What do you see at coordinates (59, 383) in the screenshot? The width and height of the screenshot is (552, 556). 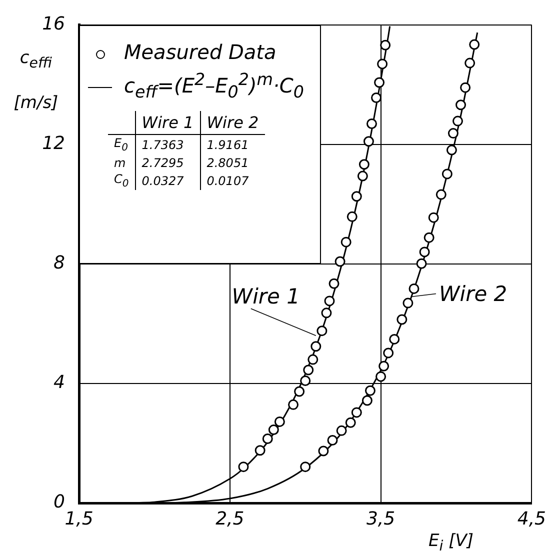 I see `y-tick-label: 4` at bounding box center [59, 383].